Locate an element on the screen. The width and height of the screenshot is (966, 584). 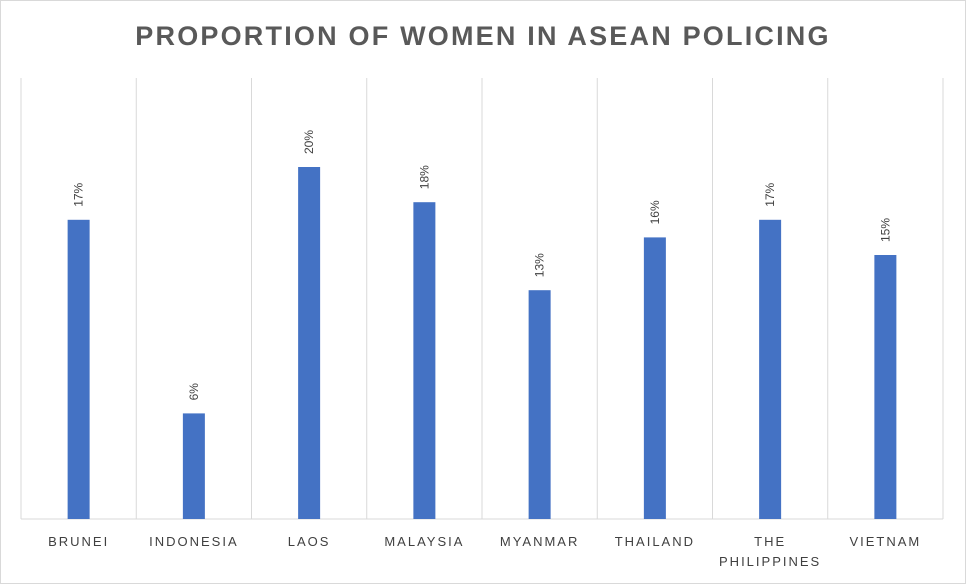
data-label: 15% is located at coordinates (885, 230).